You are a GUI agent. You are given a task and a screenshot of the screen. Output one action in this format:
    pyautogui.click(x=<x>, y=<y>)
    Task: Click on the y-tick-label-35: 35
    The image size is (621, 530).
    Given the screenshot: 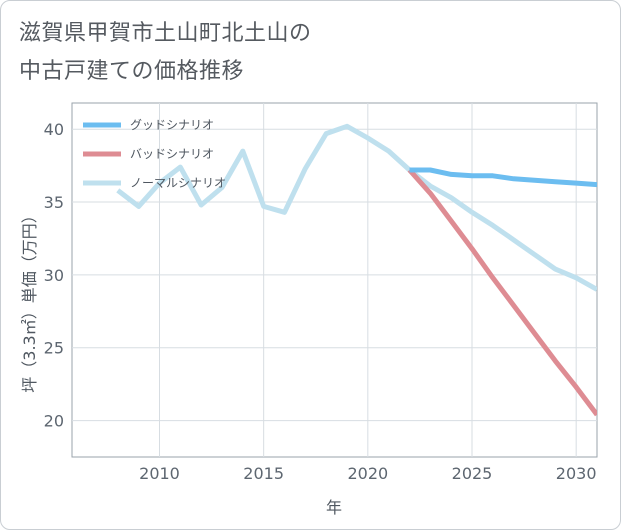 What is the action you would take?
    pyautogui.click(x=54, y=202)
    